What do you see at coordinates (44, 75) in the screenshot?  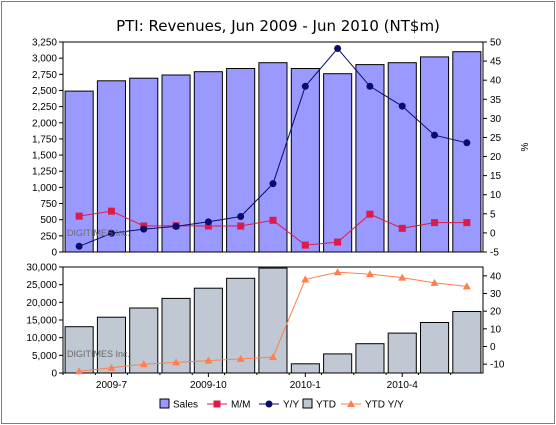 I see `top-left-tick-label: 2,750` at bounding box center [44, 75].